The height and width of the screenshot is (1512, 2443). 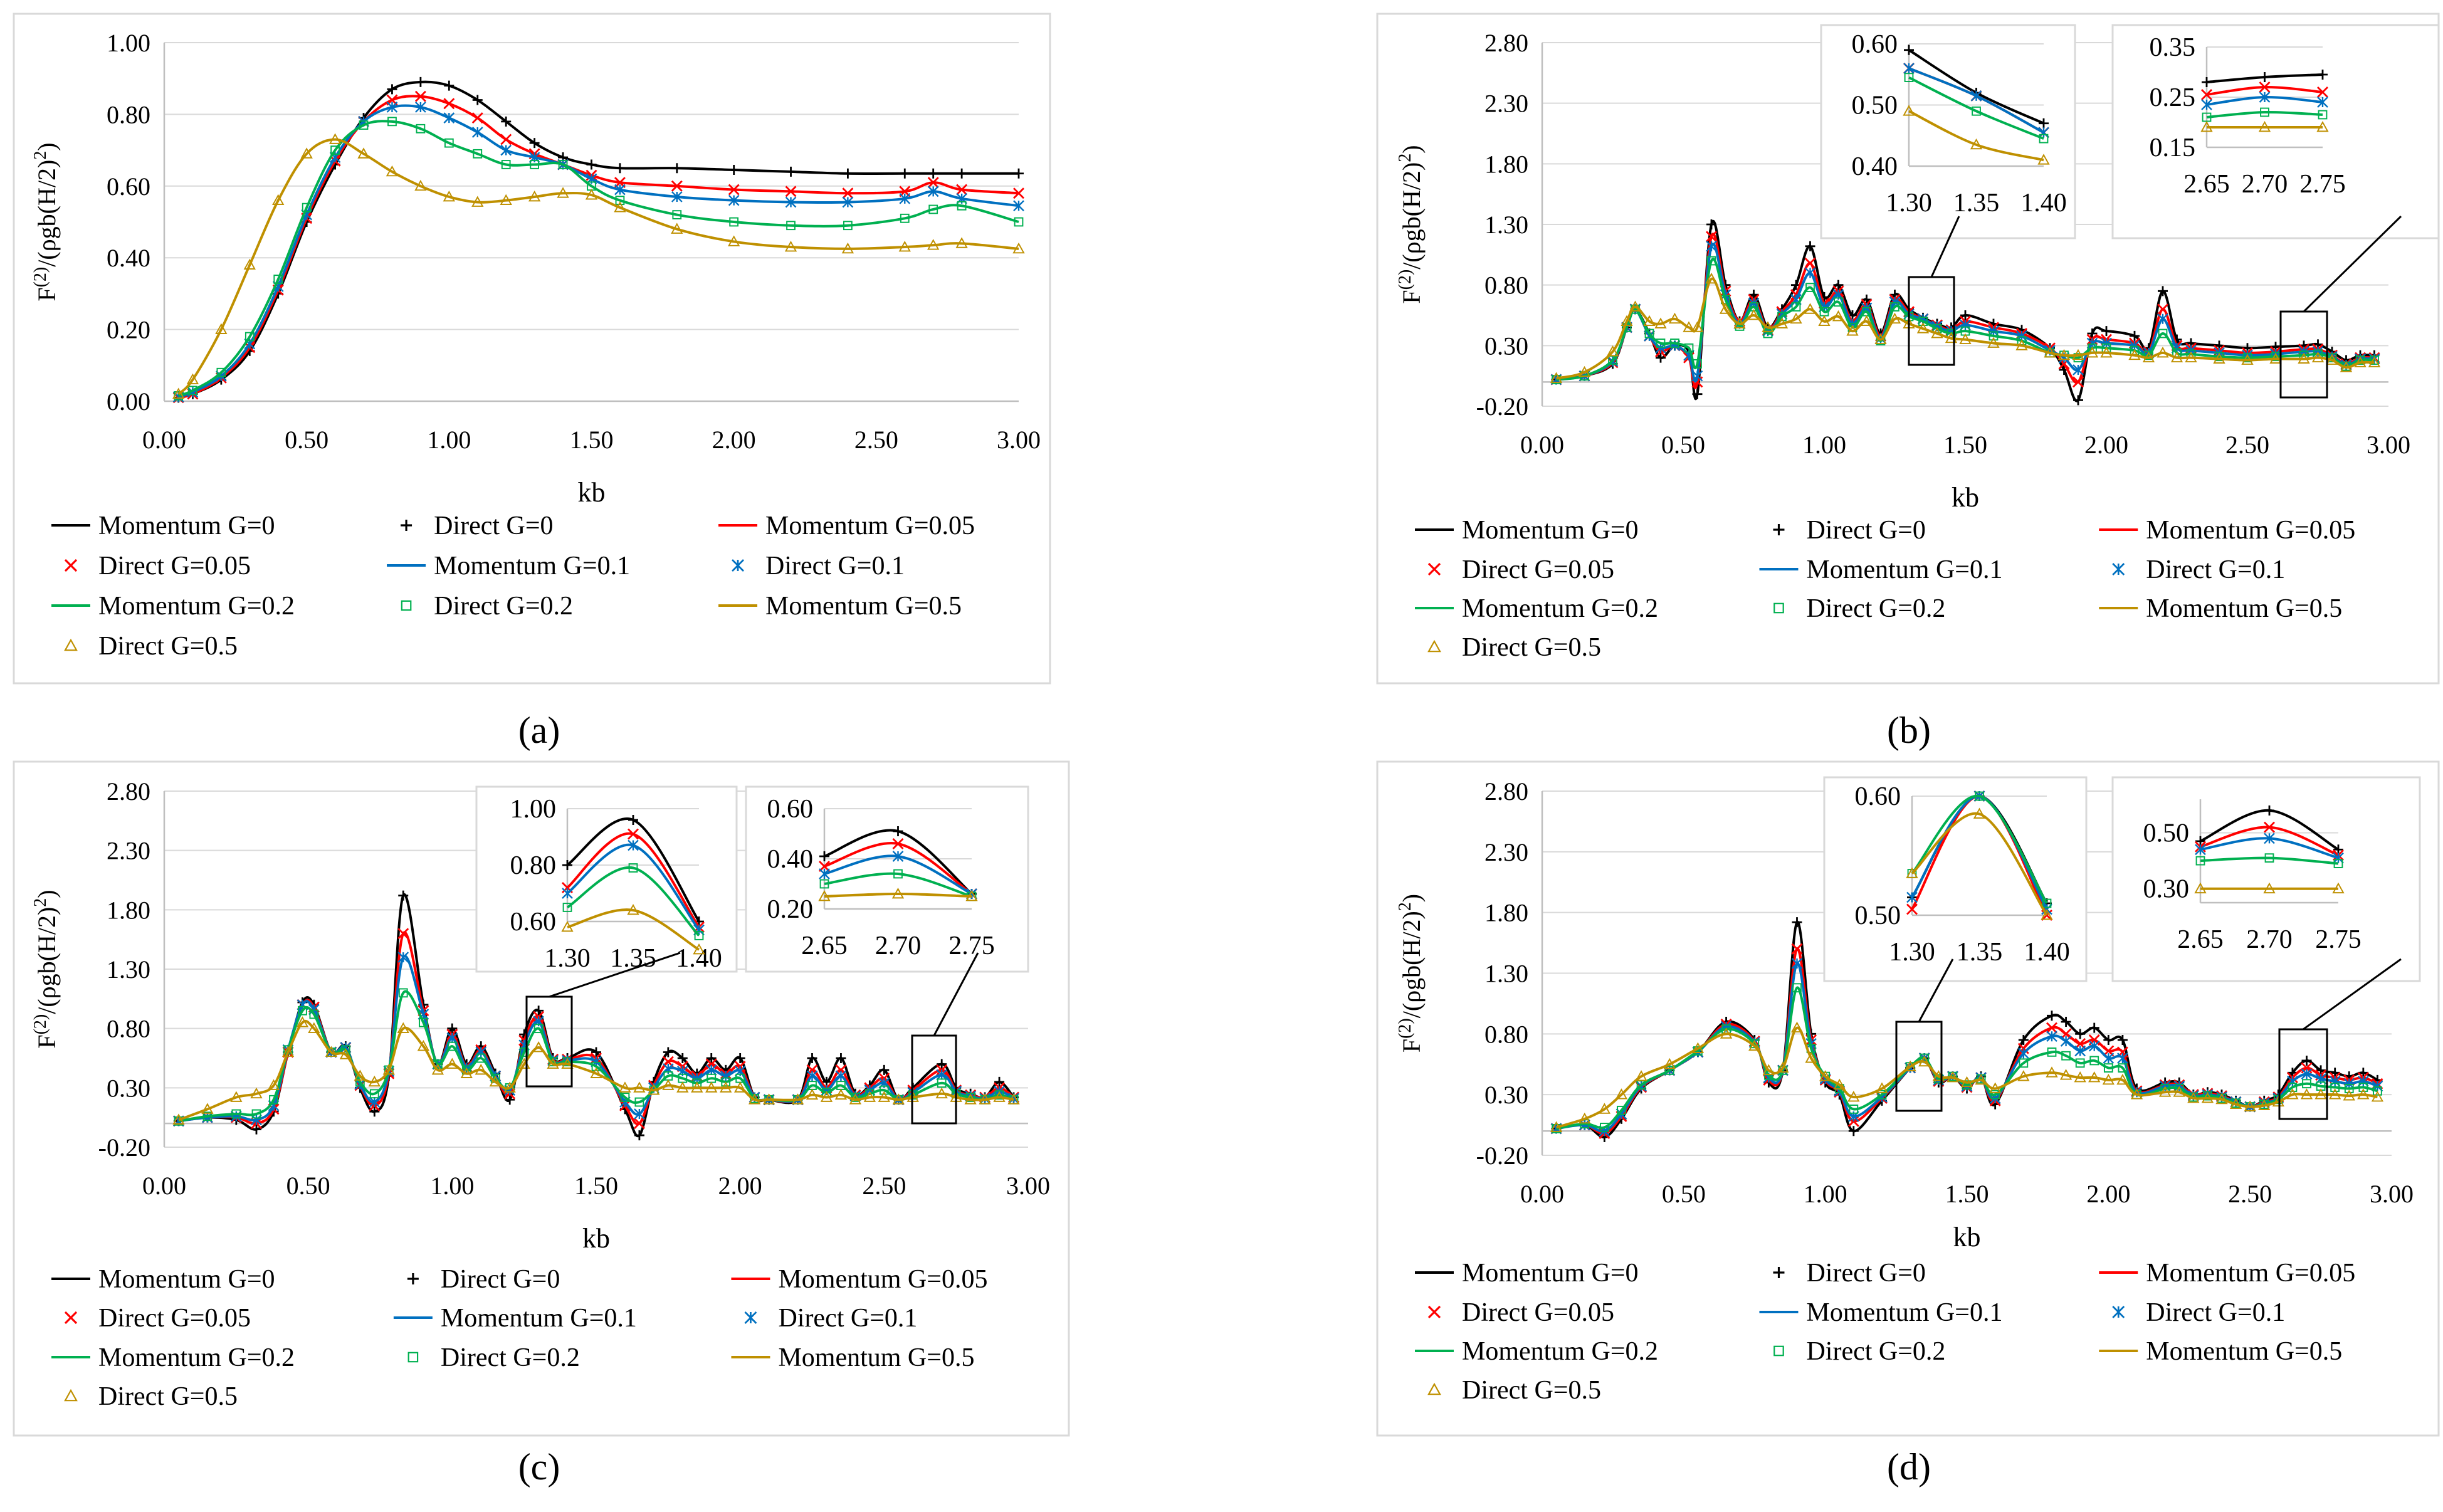 What do you see at coordinates (1875, 1351) in the screenshot?
I see `legend-label: Direct G=0.2` at bounding box center [1875, 1351].